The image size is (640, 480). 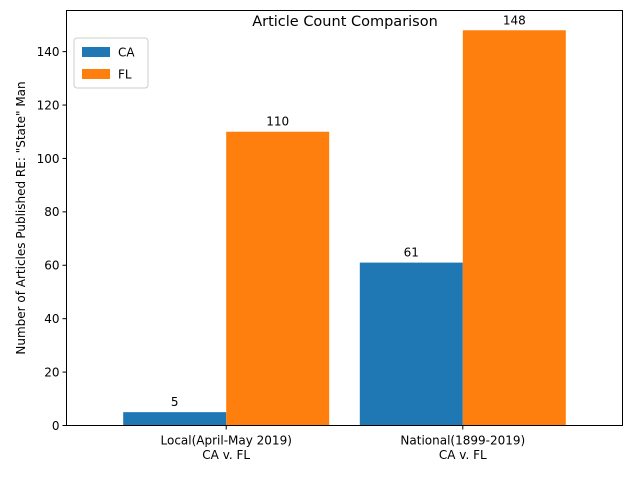 What do you see at coordinates (51, 266) in the screenshot?
I see `y-tick-label: 60` at bounding box center [51, 266].